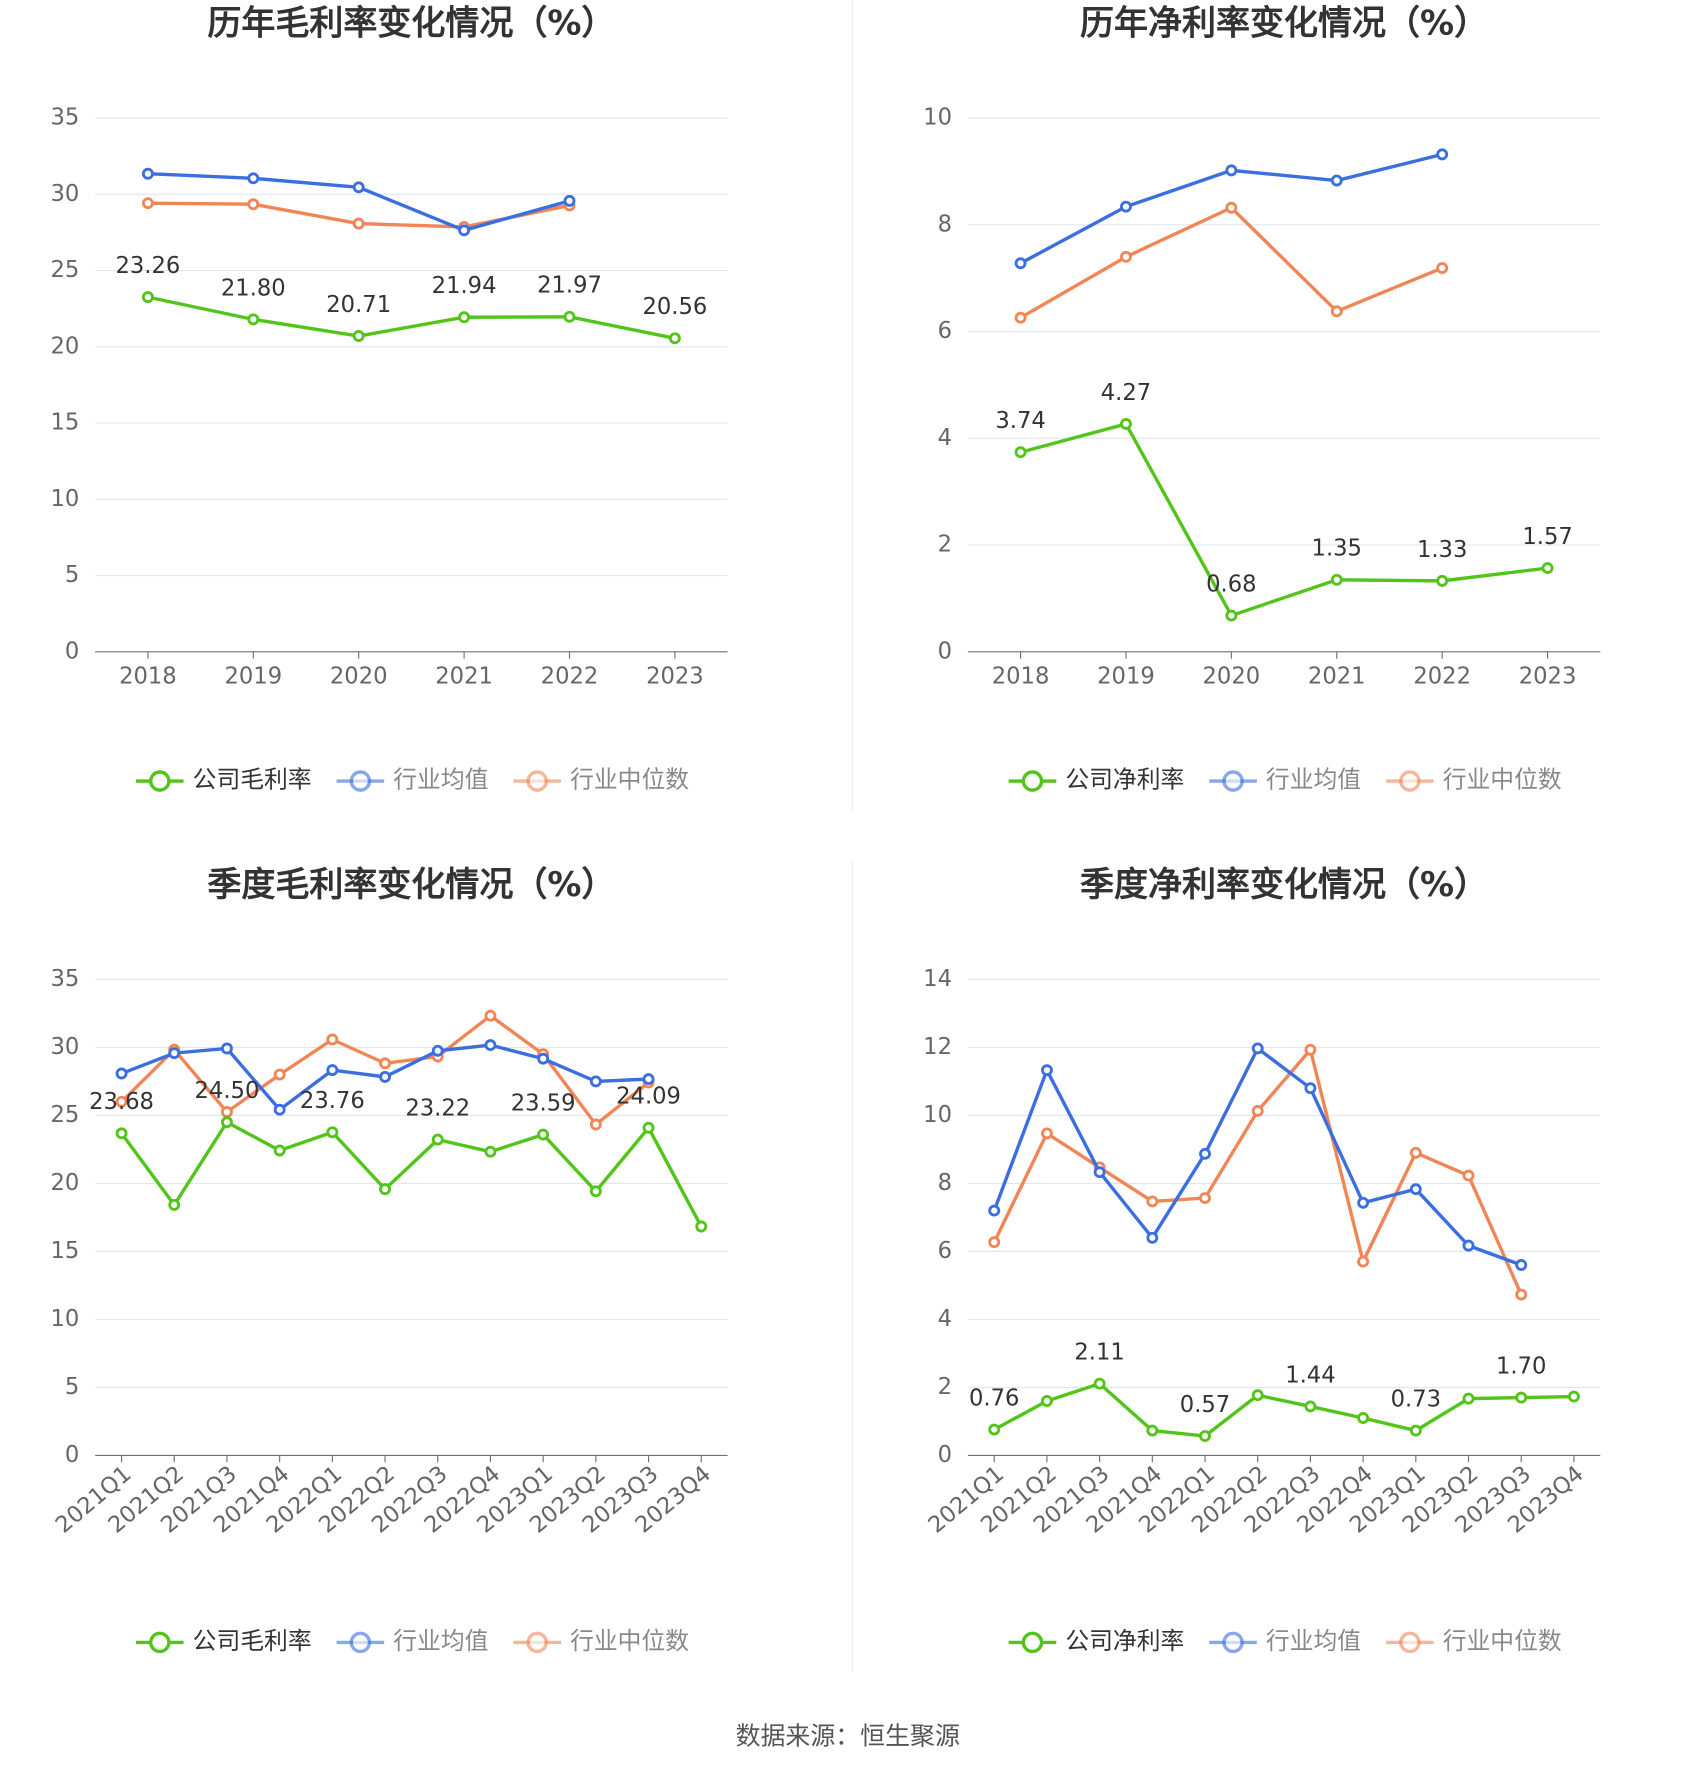  I want to click on y-tick-label: 20, so click(64, 1183).